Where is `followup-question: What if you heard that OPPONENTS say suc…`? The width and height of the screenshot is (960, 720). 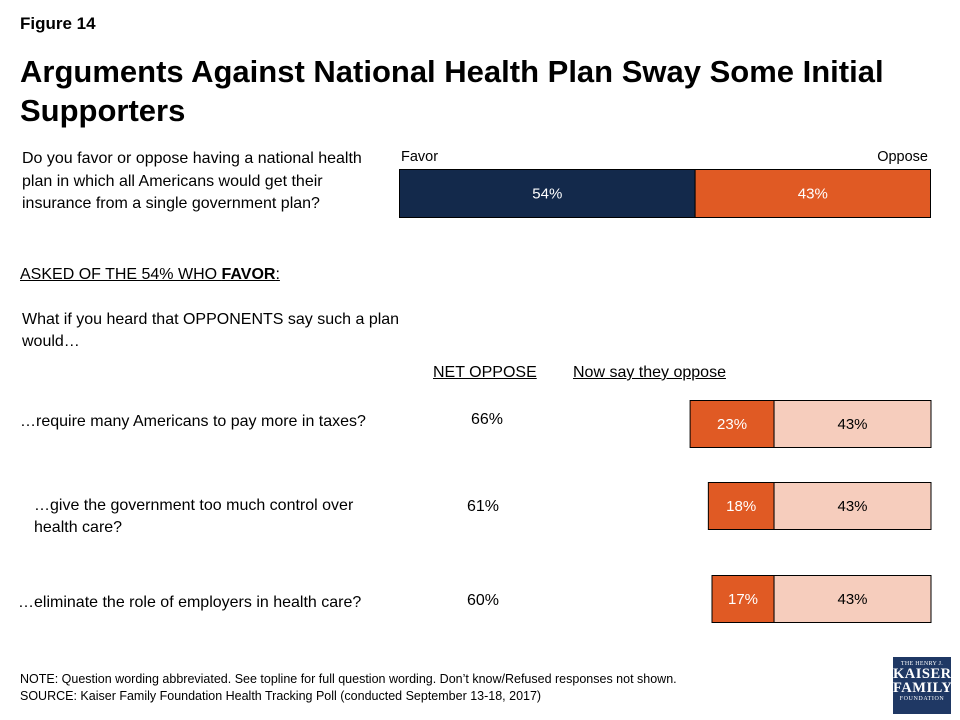 followup-question: What if you heard that OPPONENTS say suc… is located at coordinates (211, 330).